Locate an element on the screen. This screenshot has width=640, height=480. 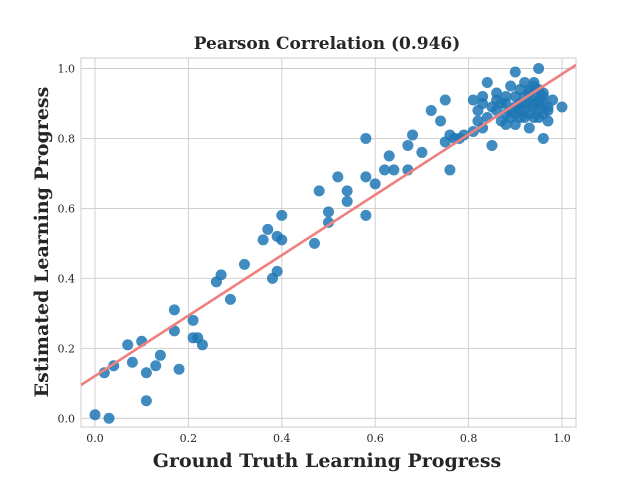
y-tick-label: 0.4 is located at coordinates (67, 278).